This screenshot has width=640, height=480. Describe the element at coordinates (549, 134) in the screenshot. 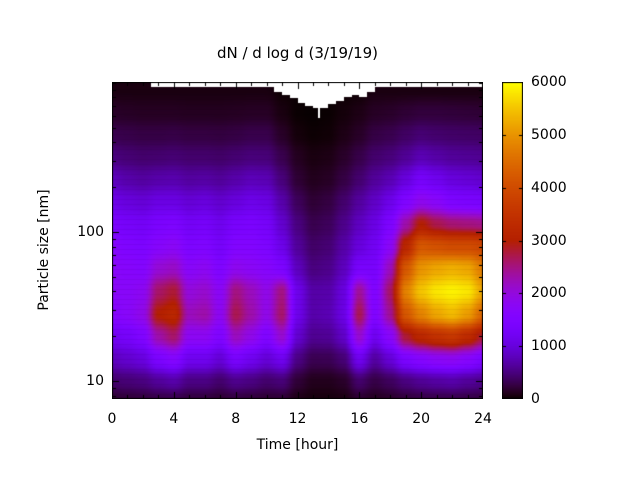

I see `colorbar-tick-label: 5000` at that location.